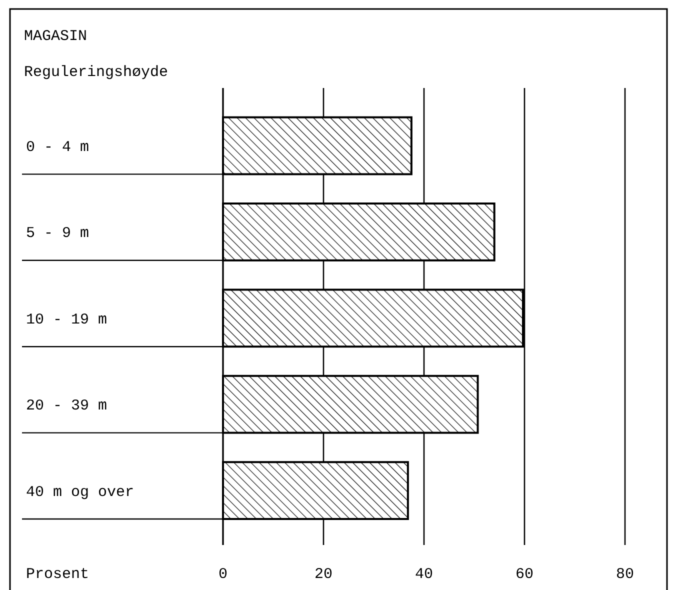  Describe the element at coordinates (58, 147) in the screenshot. I see `y-tick-label: 0 - 4 m` at that location.